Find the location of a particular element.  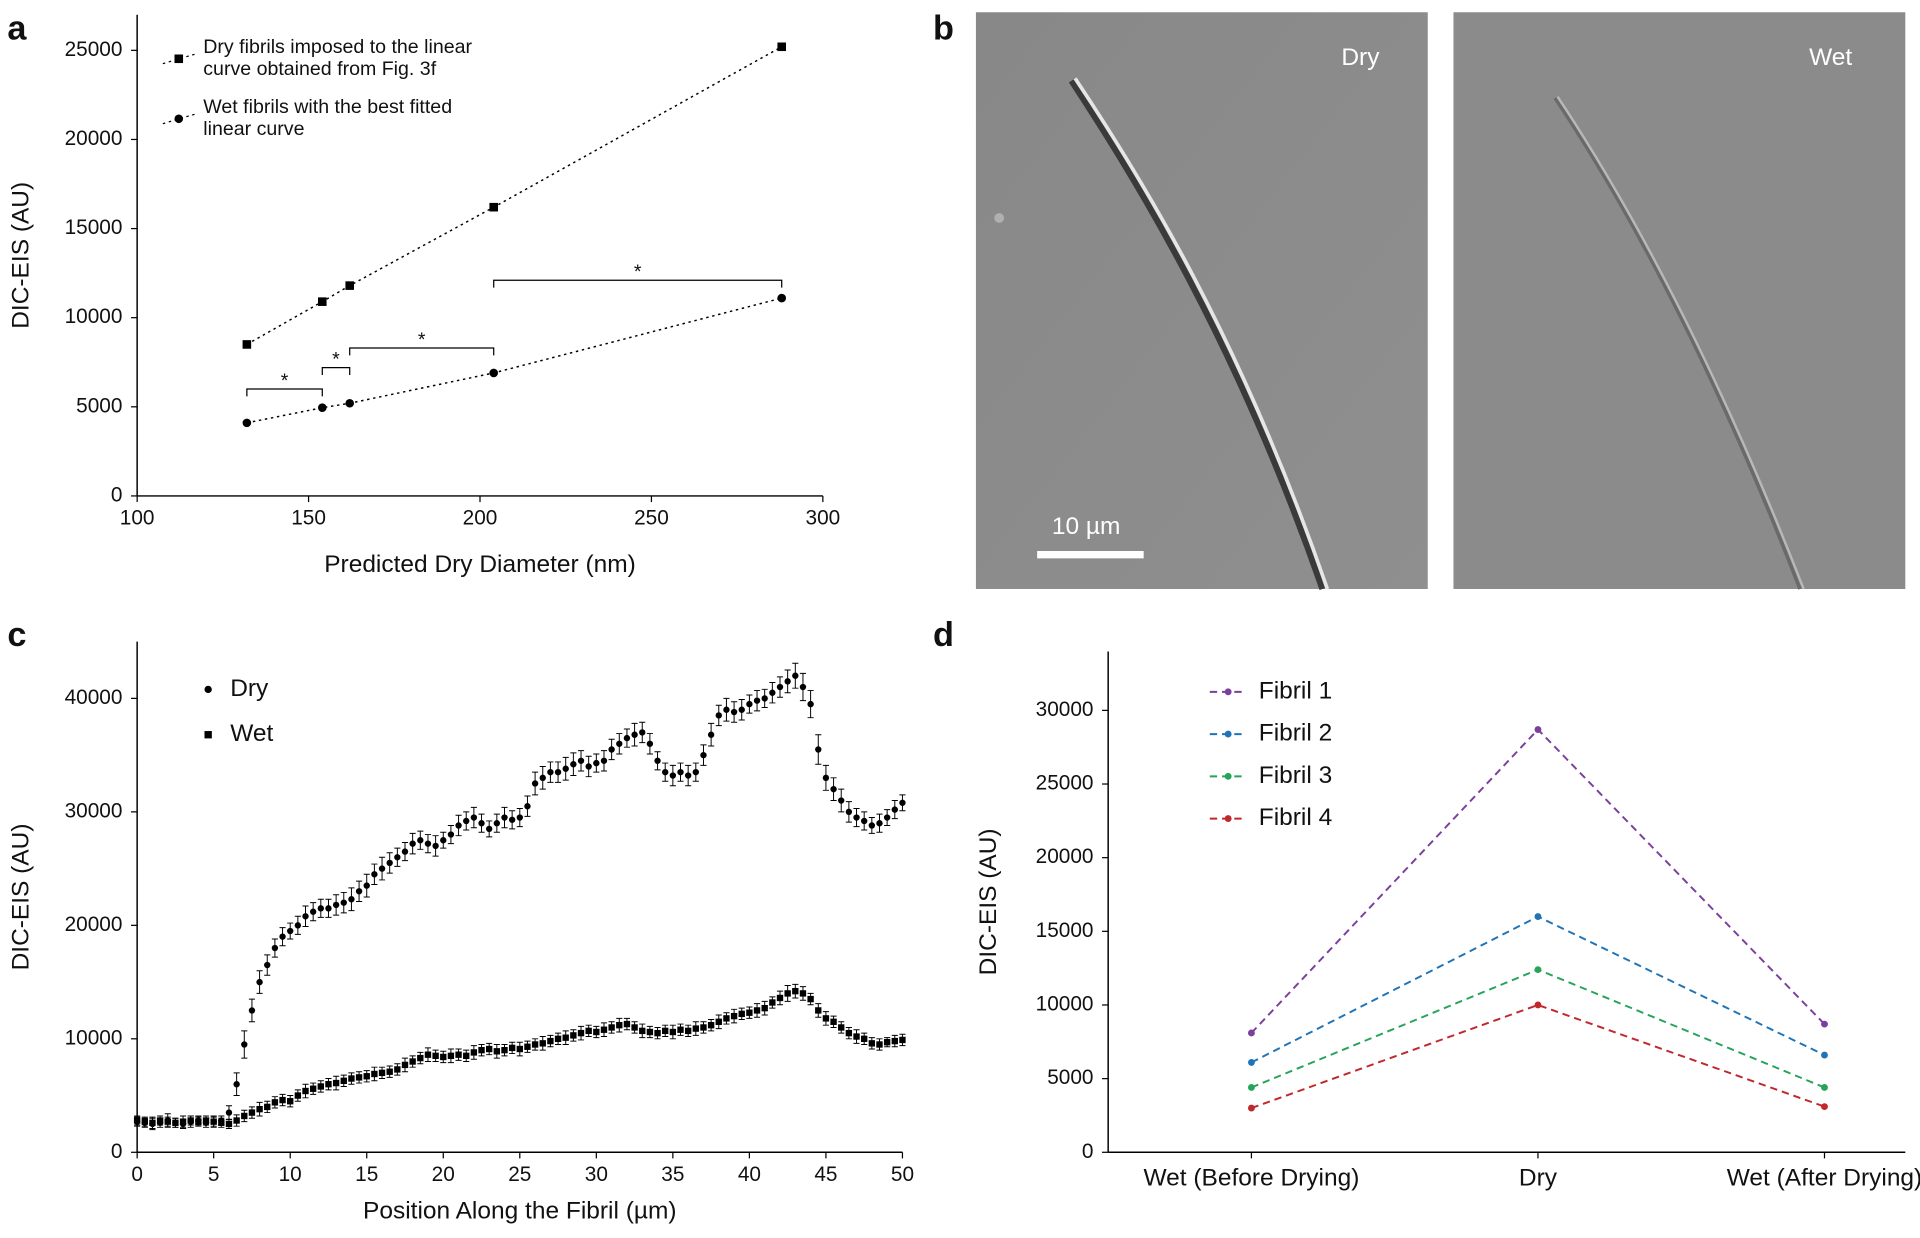

x-tick-label: 10 is located at coordinates (290, 1174).